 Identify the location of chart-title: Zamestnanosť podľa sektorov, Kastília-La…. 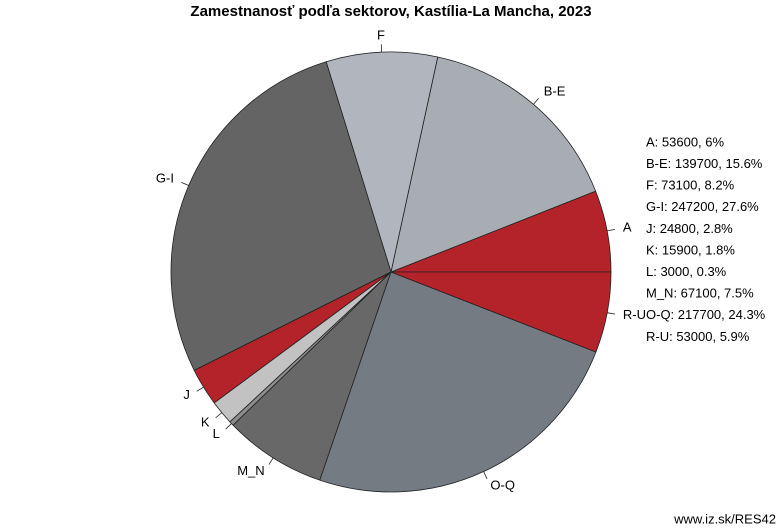
(390, 11).